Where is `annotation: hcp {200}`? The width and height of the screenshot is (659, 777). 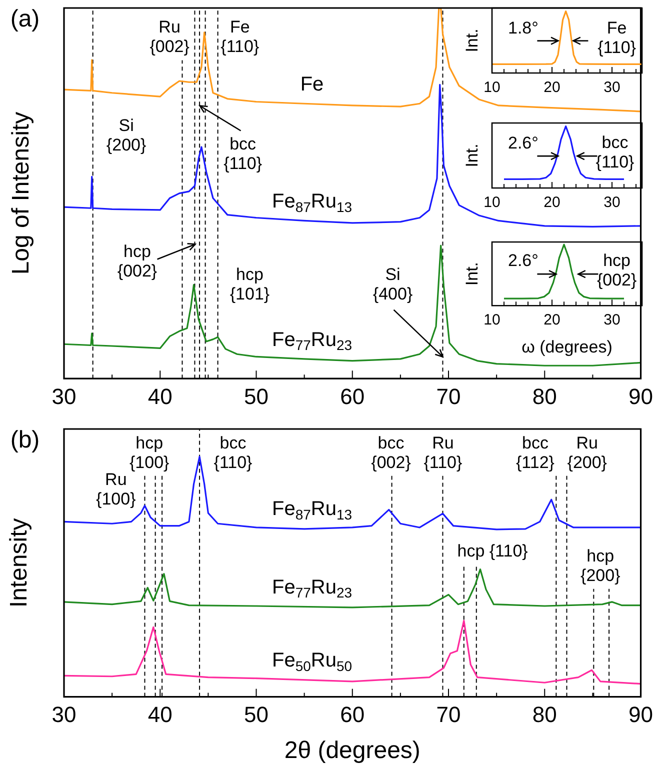
annotation: hcp {200} is located at coordinates (600, 565).